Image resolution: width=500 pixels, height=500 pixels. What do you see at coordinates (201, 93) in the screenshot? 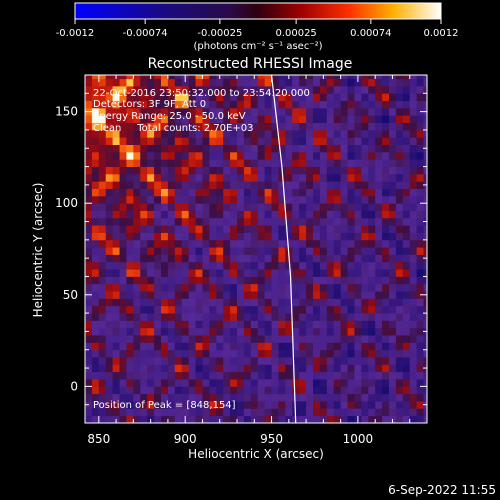
I see `annotation-time-range: 22-Oct-2016 23:50:32.000 to 23:54:20.000` at bounding box center [201, 93].